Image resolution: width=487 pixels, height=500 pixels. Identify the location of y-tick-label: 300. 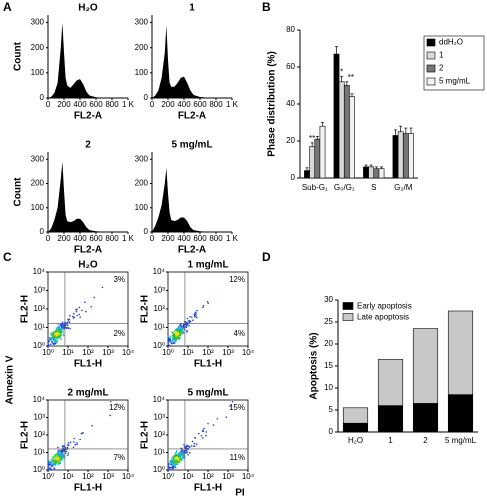
(38, 22).